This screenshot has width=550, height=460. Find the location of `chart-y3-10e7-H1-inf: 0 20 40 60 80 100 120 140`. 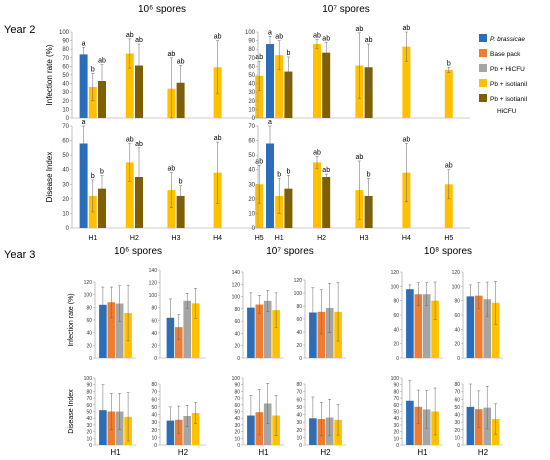

chart-y3-10e7-H1-inf: 0 20 40 60 80 100 120 140 is located at coordinates (258, 316).